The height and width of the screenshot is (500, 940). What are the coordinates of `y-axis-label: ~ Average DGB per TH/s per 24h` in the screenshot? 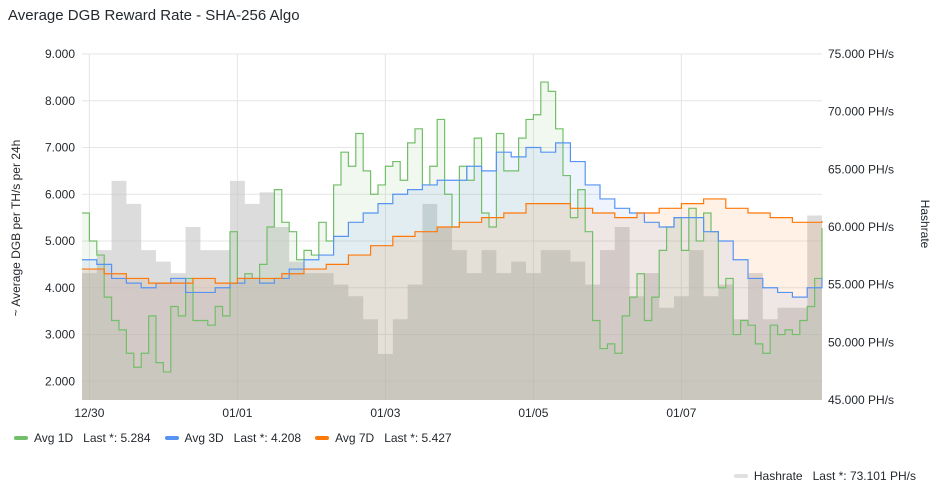 It's located at (16, 228).